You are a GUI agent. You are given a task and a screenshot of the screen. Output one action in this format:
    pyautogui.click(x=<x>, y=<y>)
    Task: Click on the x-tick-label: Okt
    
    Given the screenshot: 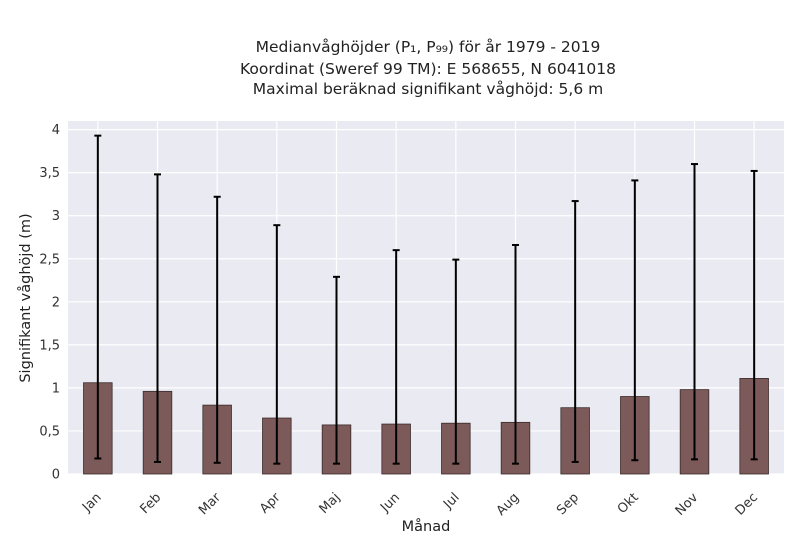 What is the action you would take?
    pyautogui.click(x=628, y=503)
    